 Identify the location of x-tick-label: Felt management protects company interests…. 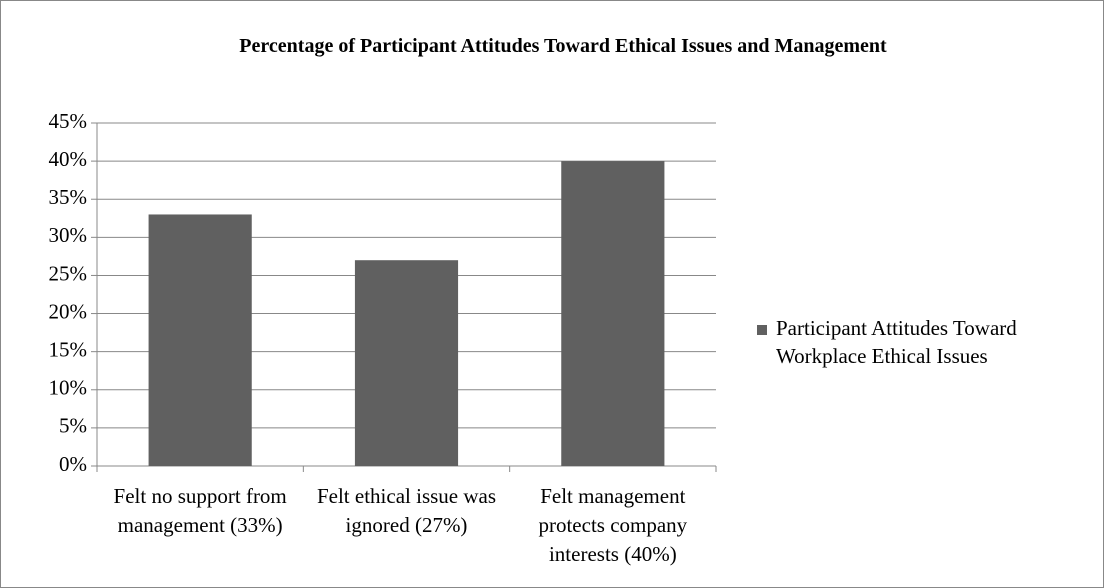
(612, 525).